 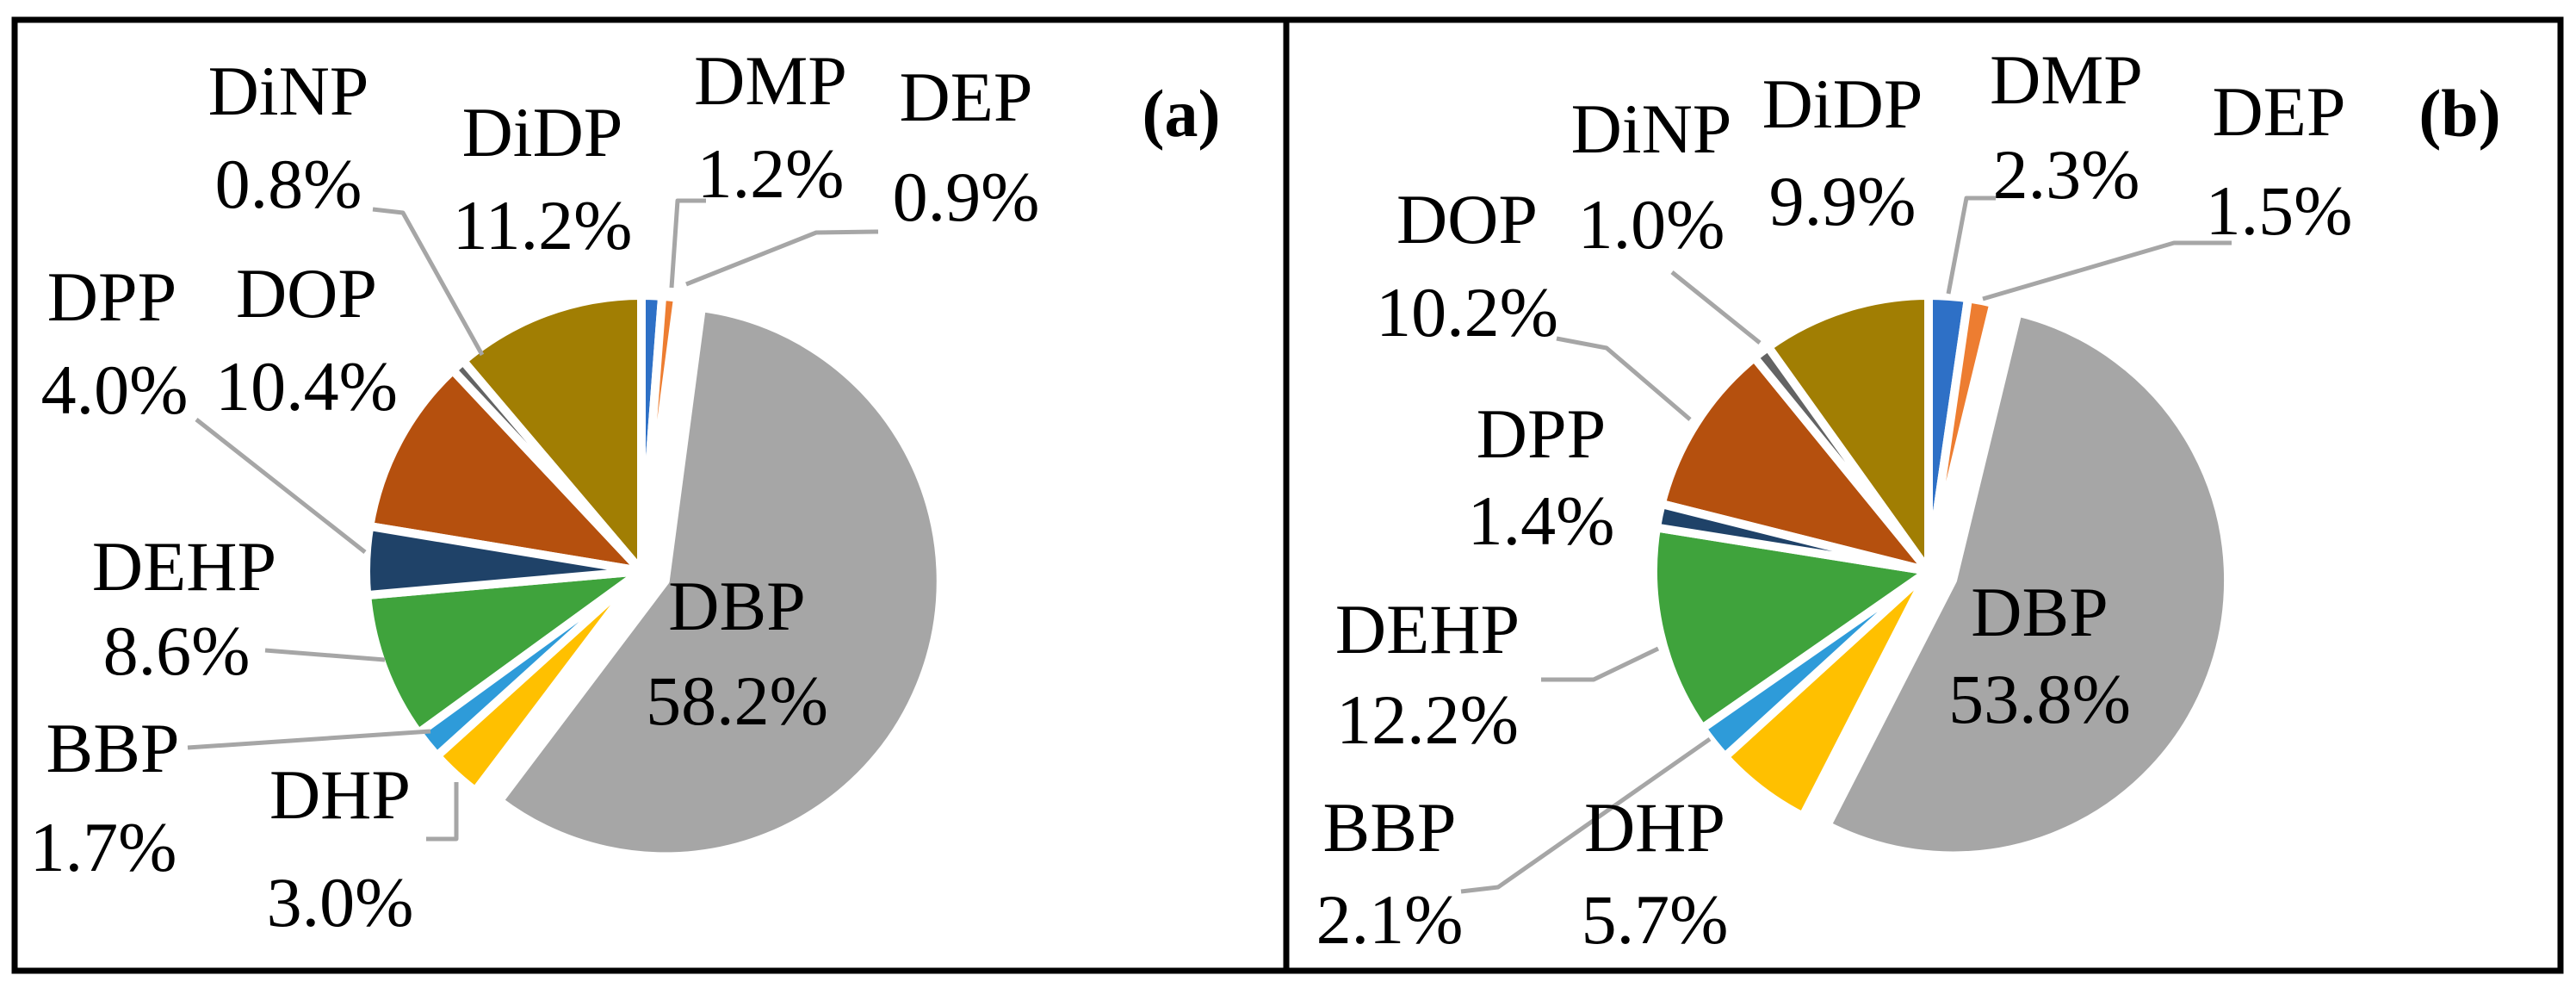 I want to click on slice-label-b-BBP-pct: 2.1%, so click(x=1390, y=919).